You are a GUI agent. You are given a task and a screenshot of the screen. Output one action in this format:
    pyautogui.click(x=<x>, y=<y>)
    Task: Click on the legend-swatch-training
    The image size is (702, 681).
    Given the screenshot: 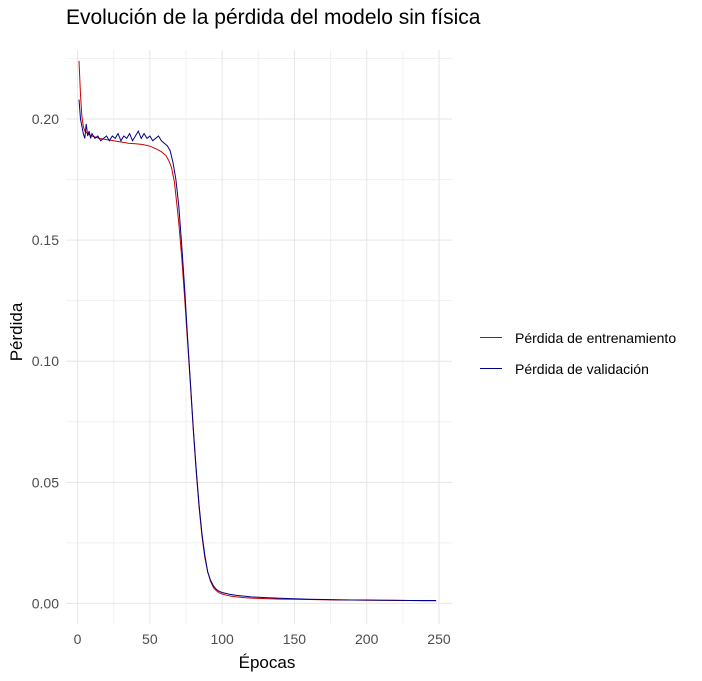 What is the action you would take?
    pyautogui.click(x=491, y=337)
    